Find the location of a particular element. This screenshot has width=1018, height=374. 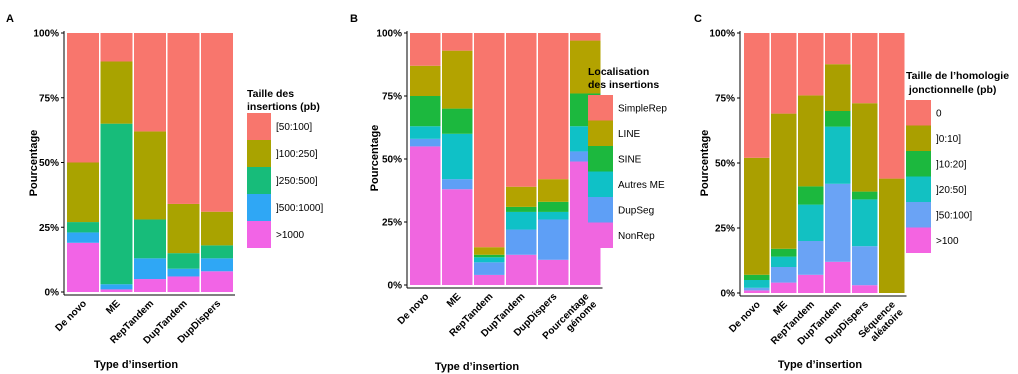

legend-label: SINE is located at coordinates (630, 159).